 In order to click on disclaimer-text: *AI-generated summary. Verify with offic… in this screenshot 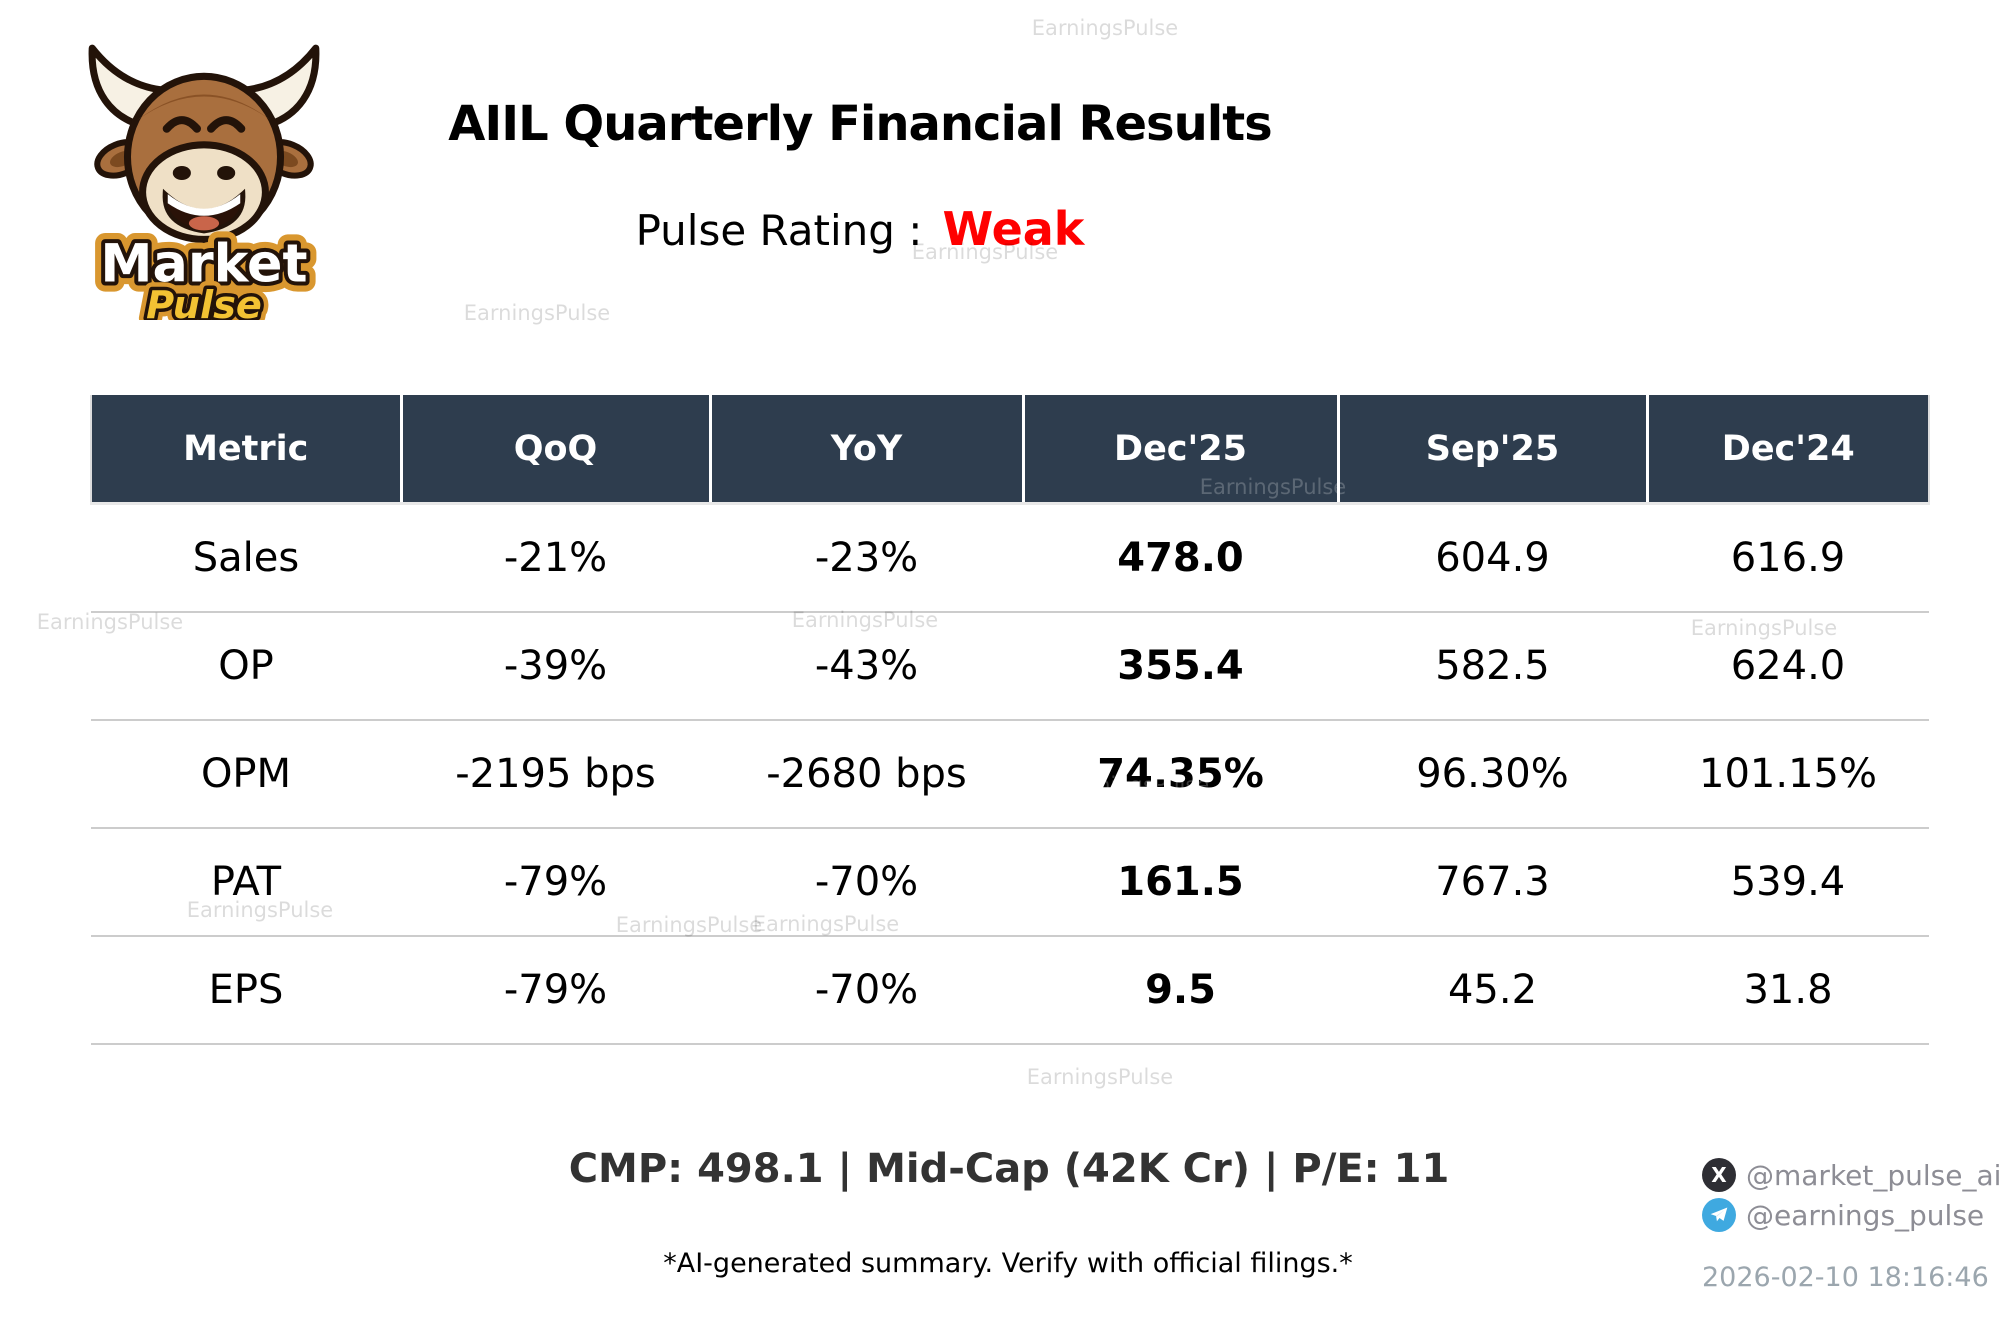, I will do `click(1008, 1263)`.